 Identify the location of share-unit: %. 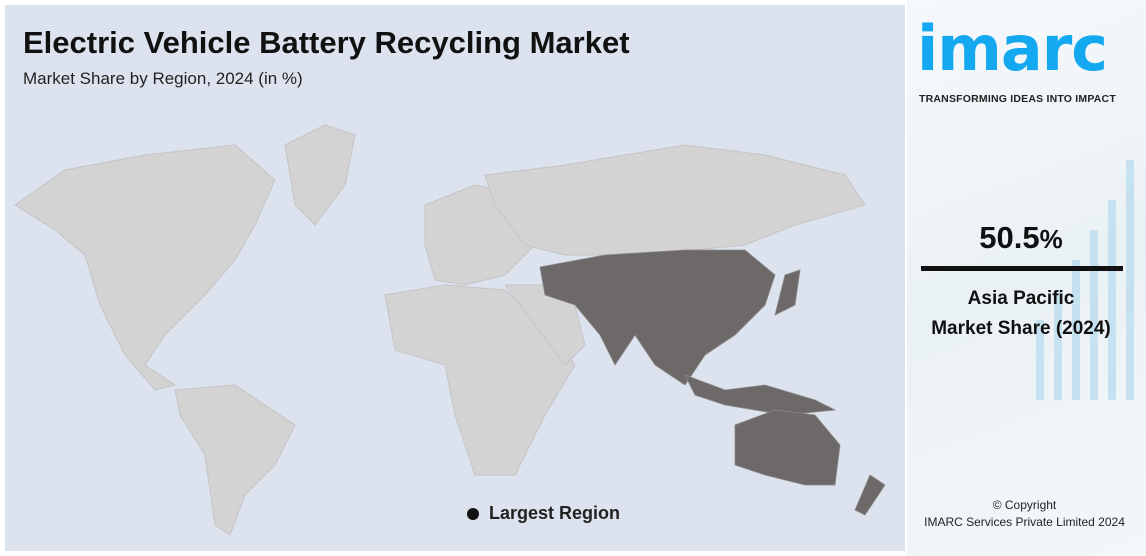
(1051, 239).